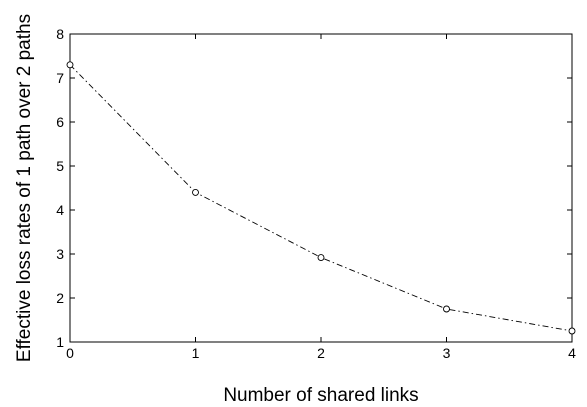 This screenshot has height=407, width=587. What do you see at coordinates (572, 353) in the screenshot?
I see `x-tick-label: 4` at bounding box center [572, 353].